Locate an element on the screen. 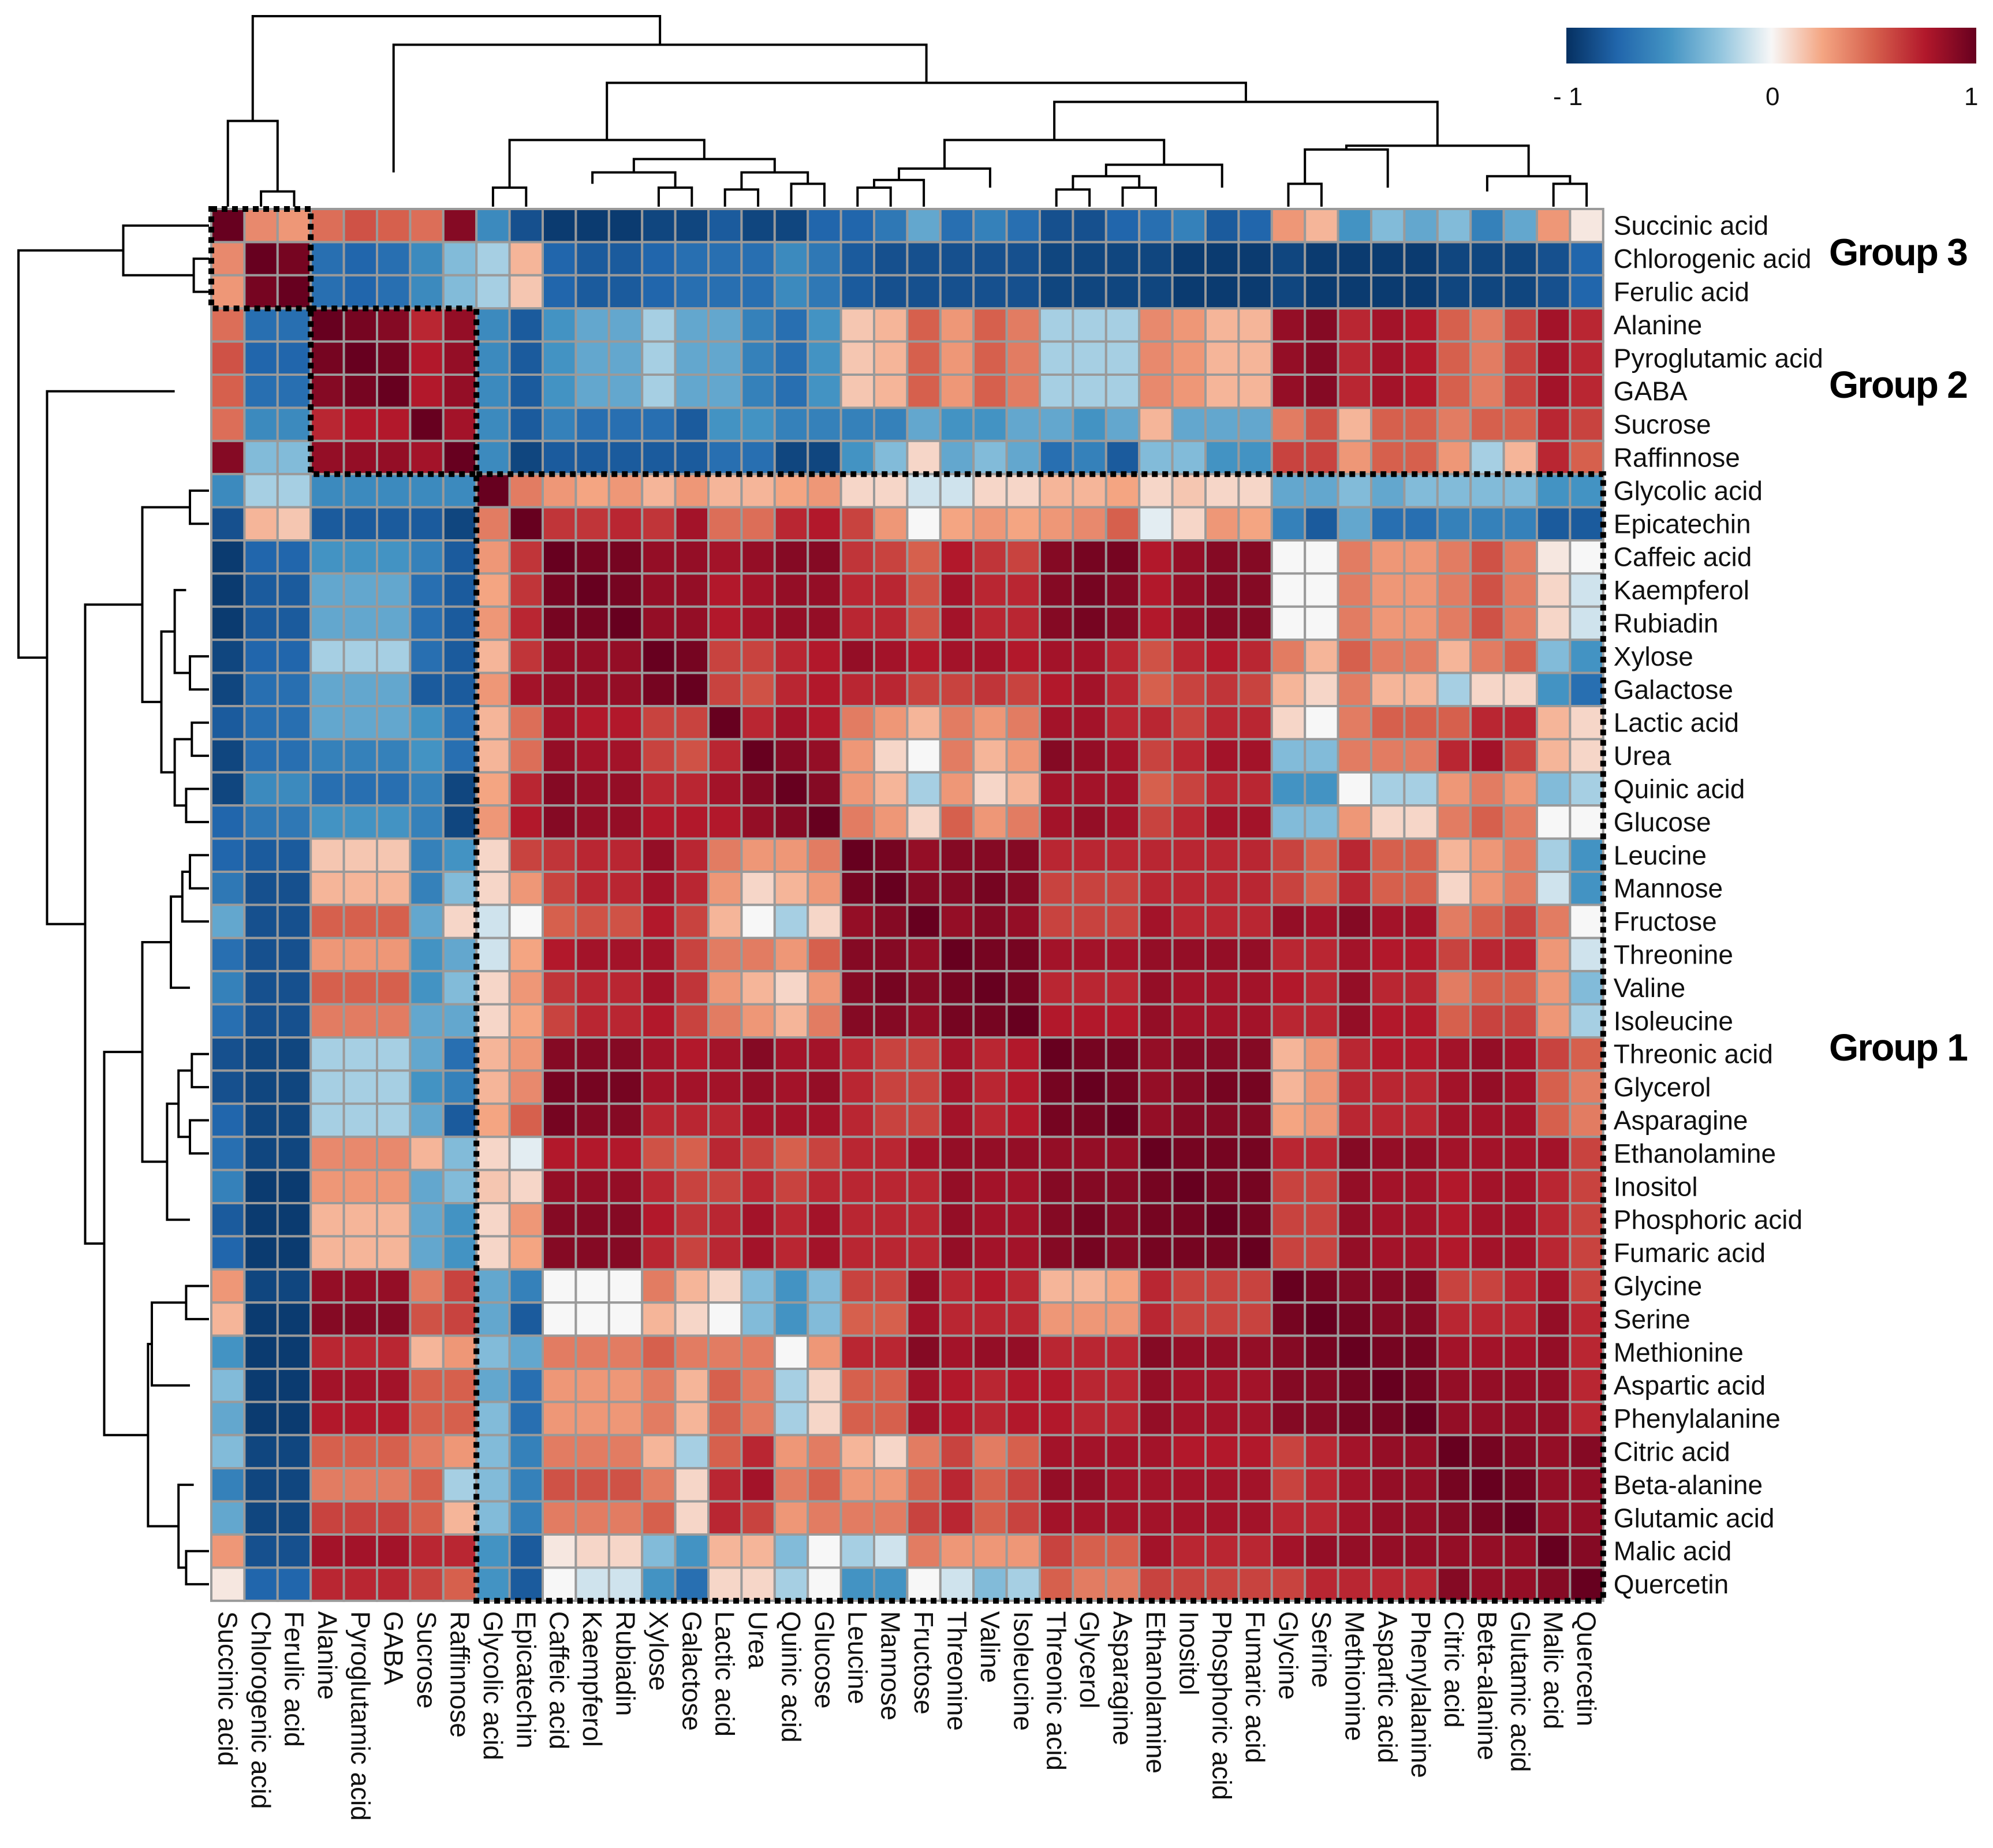 The height and width of the screenshot is (1848, 1993). row-label: Beta-alanine is located at coordinates (1689, 1485).